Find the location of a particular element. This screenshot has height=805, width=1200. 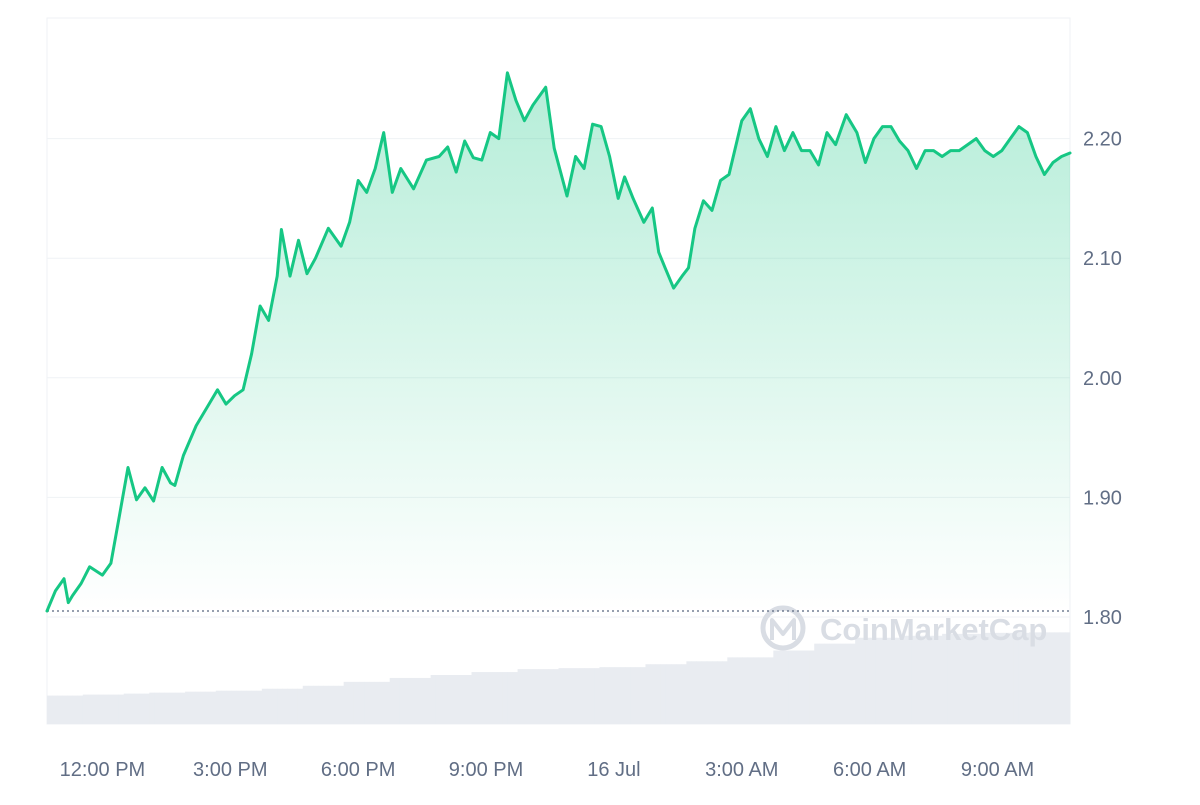

y-tick-label: 2.20 is located at coordinates (1102, 140).